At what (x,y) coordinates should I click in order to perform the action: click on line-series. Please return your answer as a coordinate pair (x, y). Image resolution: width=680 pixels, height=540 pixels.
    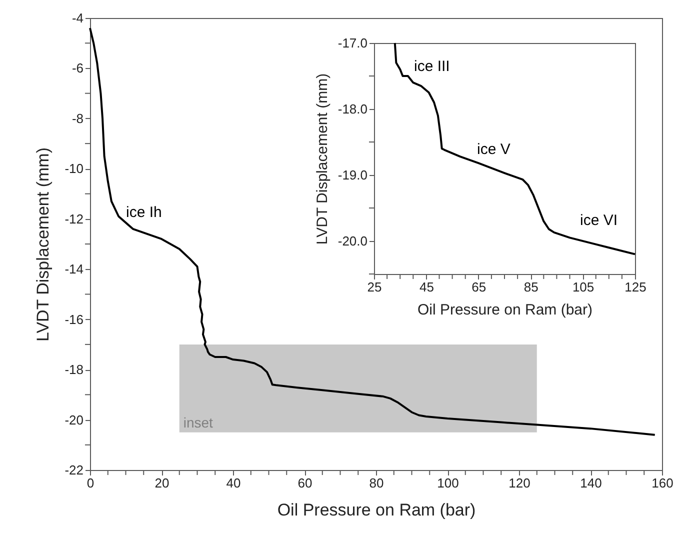
    Looking at the image, I should click on (515, 149).